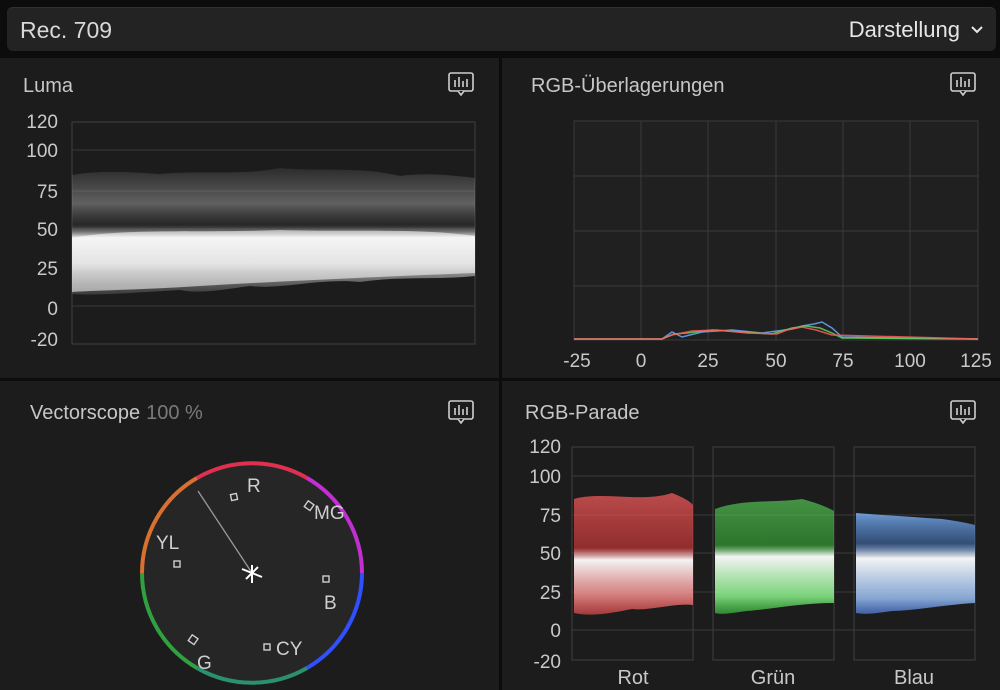 Image resolution: width=1000 pixels, height=690 pixels. I want to click on rgb-overlay-axis-label: 100, so click(910, 361).